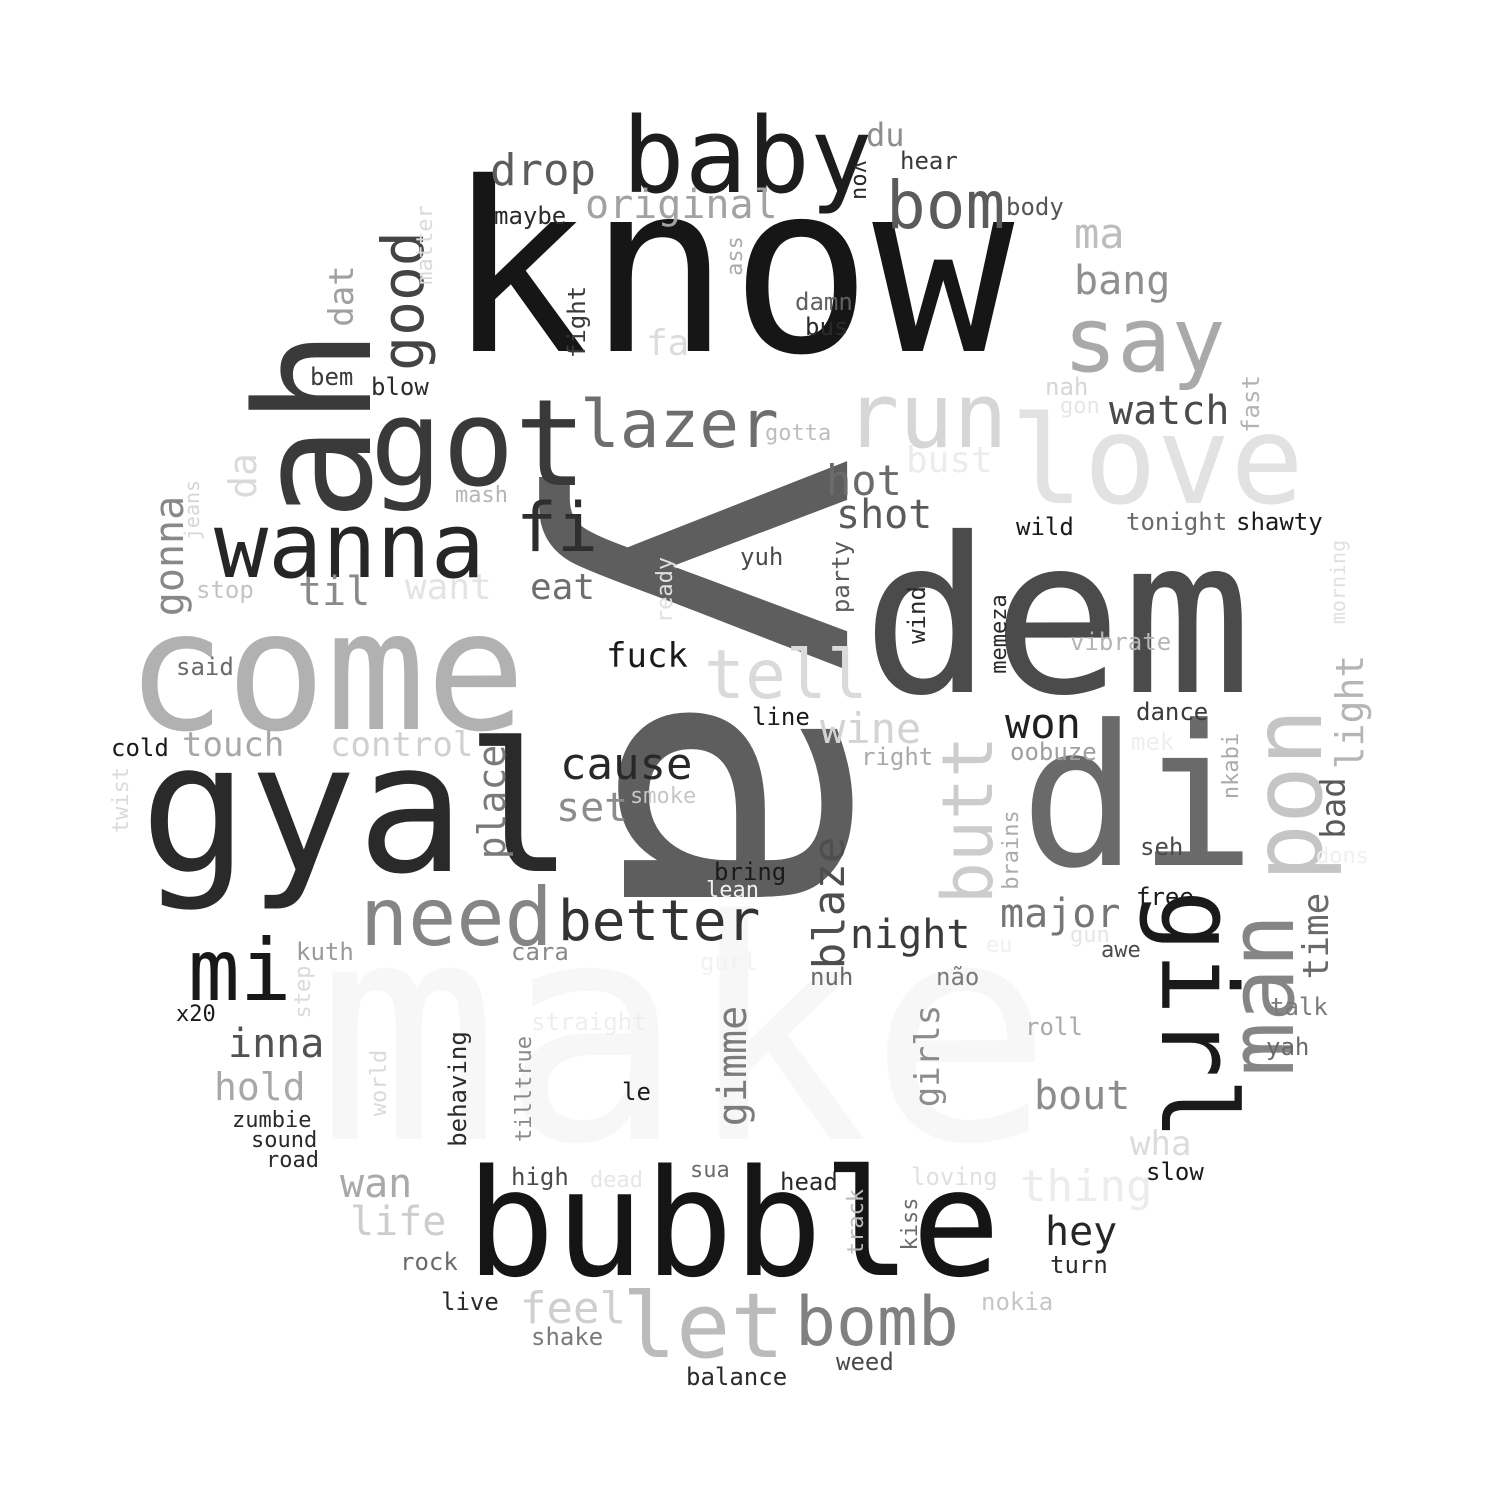 Image resolution: width=1500 pixels, height=1500 pixels. I want to click on word: track, so click(856, 1222).